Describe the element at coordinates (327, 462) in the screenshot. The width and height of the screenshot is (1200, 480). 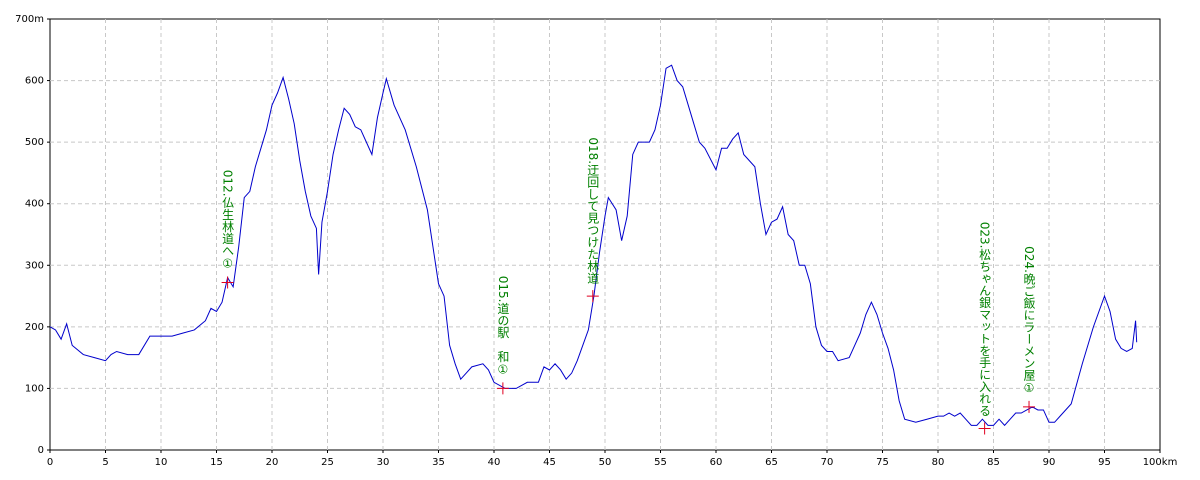
I see `x-tick-label: 25` at that location.